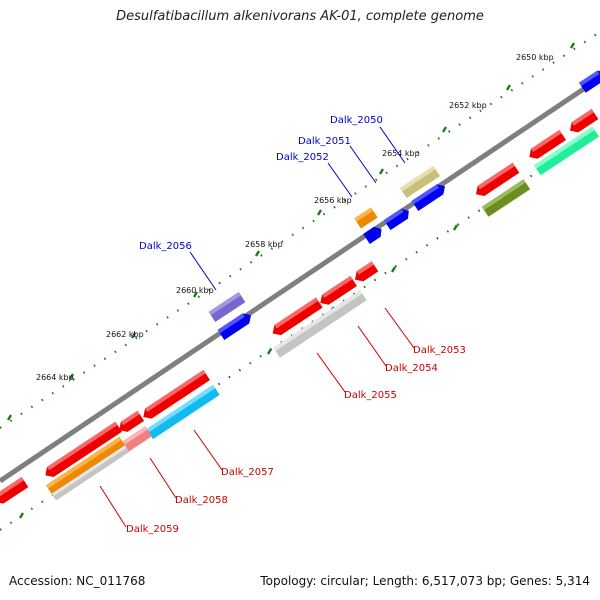  Describe the element at coordinates (366, 218) in the screenshot. I see `gene-block-orange-2052b` at that location.